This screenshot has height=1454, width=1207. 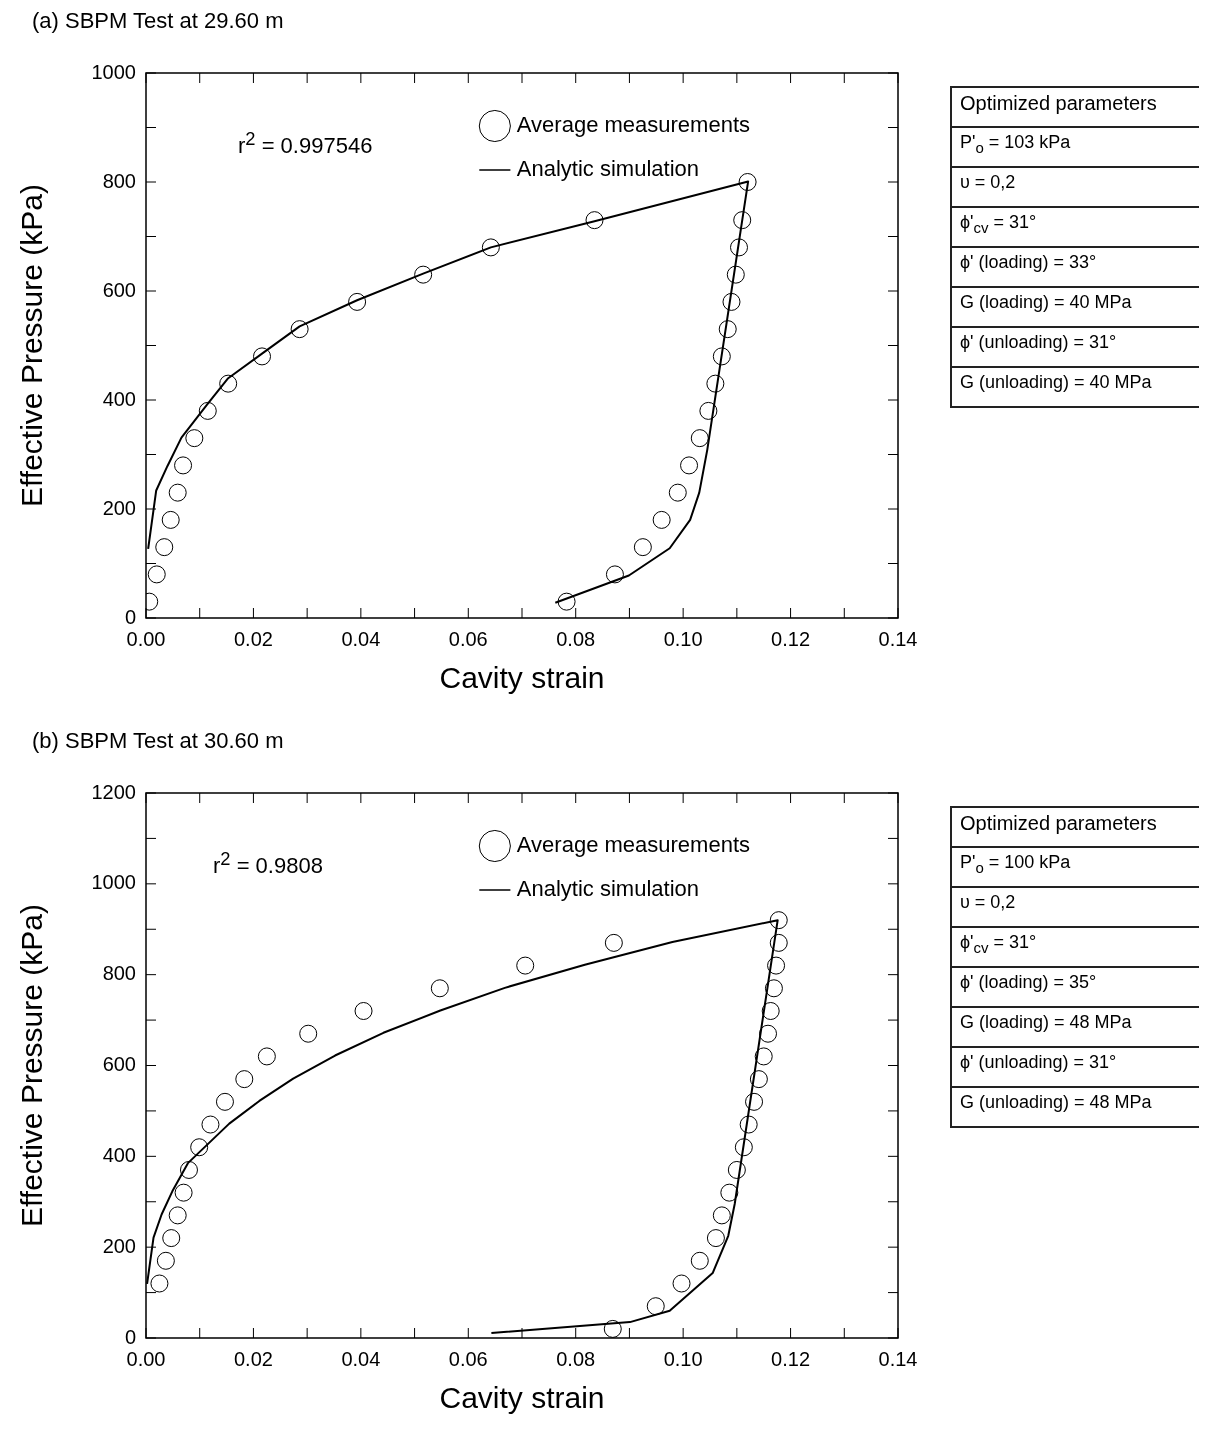 What do you see at coordinates (253, 1358) in the screenshot?
I see `x-tick-label: 0.02` at bounding box center [253, 1358].